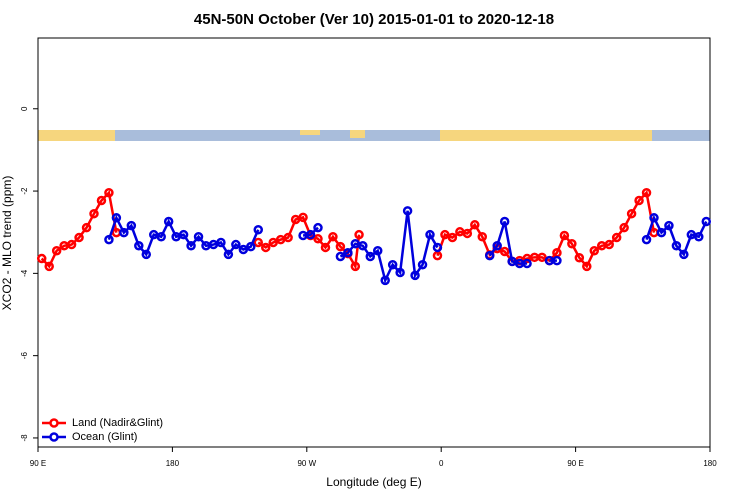 The height and width of the screenshot is (500, 750). What do you see at coordinates (7, 243) in the screenshot?
I see `y-axis-label: XCO2 - MLO trend (ppm)` at bounding box center [7, 243].